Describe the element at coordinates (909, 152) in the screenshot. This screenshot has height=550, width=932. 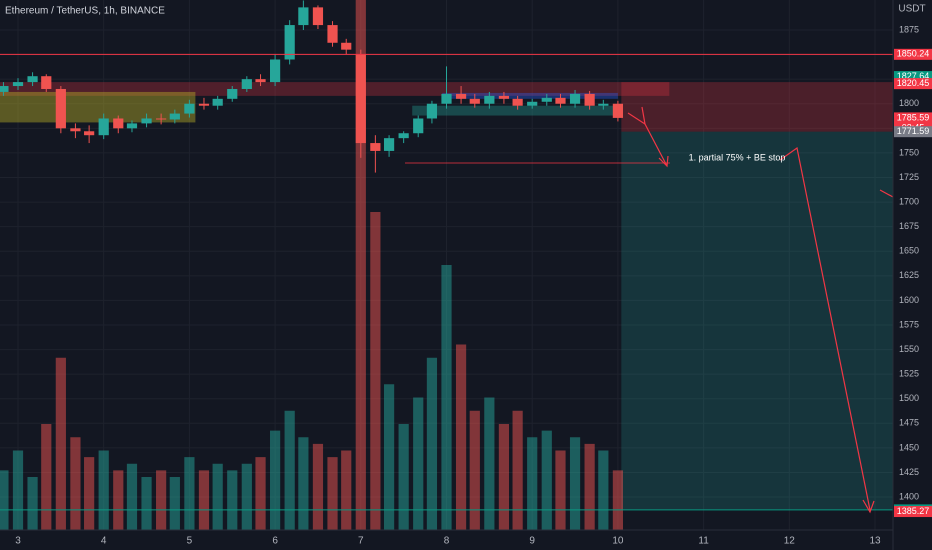
I see `y-tick-label: 1750` at that location.